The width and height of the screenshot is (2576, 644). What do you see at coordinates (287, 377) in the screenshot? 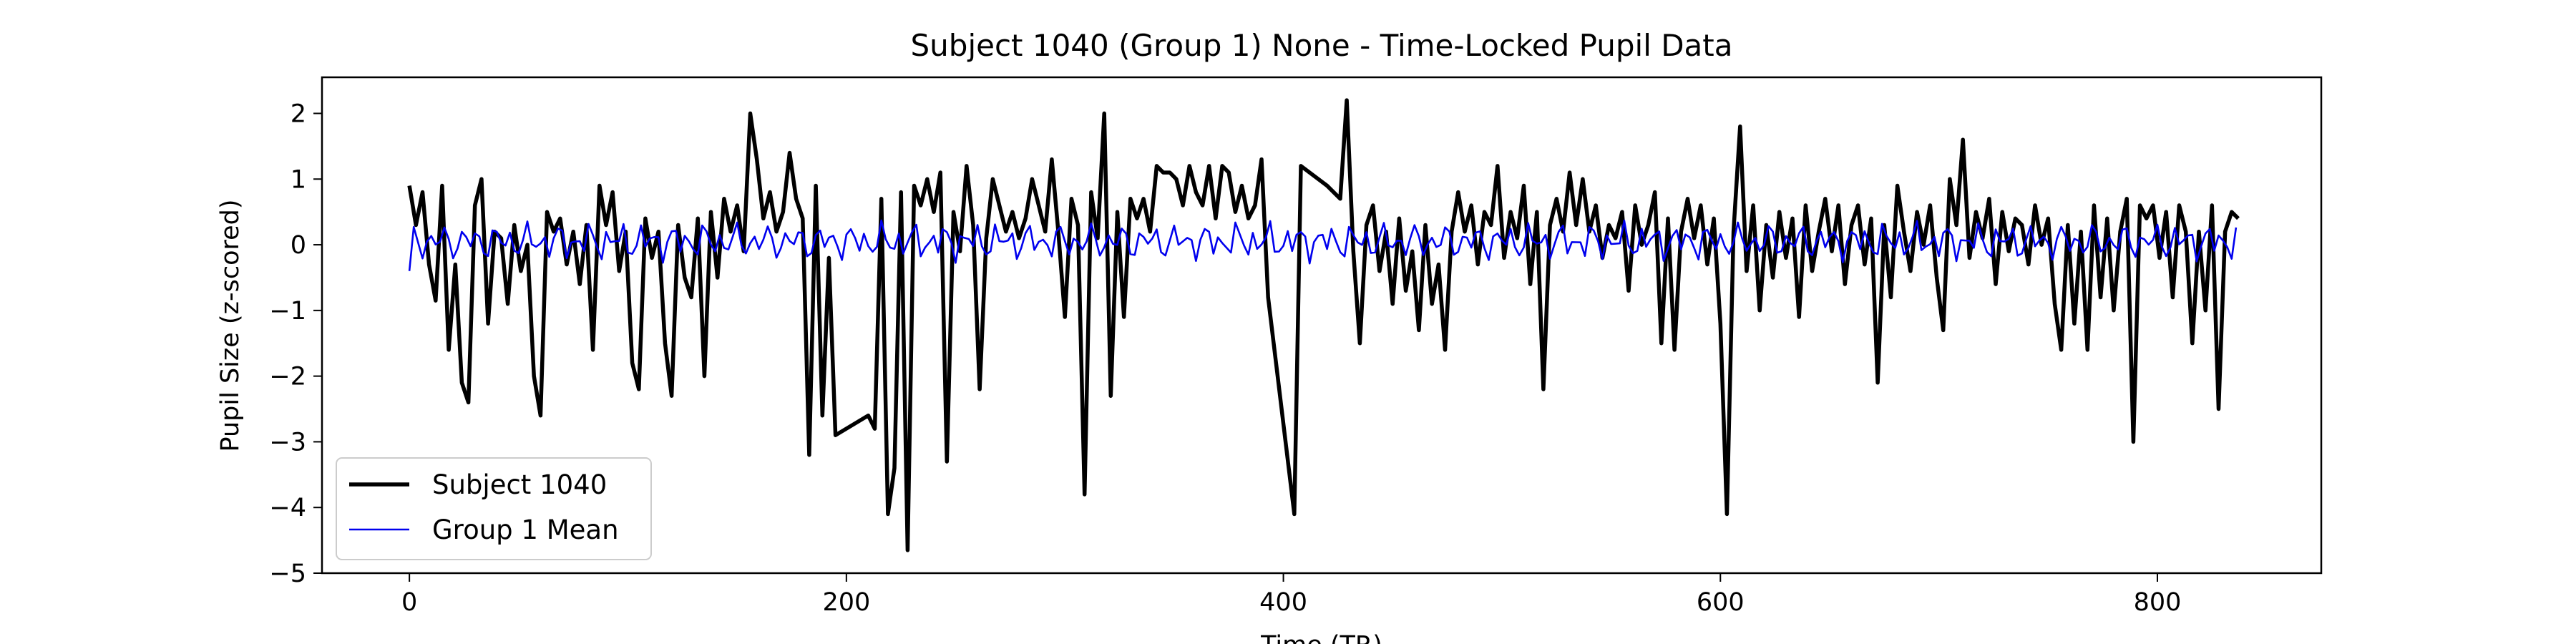
I see `y-tick-label: −2` at bounding box center [287, 377].